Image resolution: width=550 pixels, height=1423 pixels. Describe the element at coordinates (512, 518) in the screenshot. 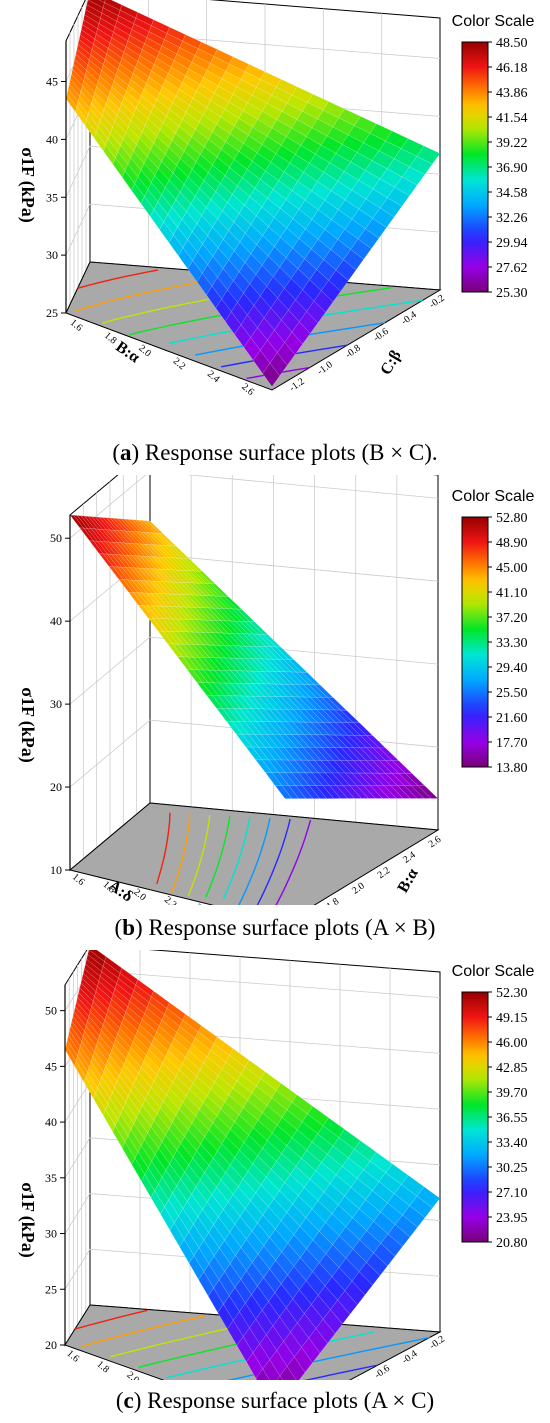

I see `colorbar-label: 52.80` at that location.